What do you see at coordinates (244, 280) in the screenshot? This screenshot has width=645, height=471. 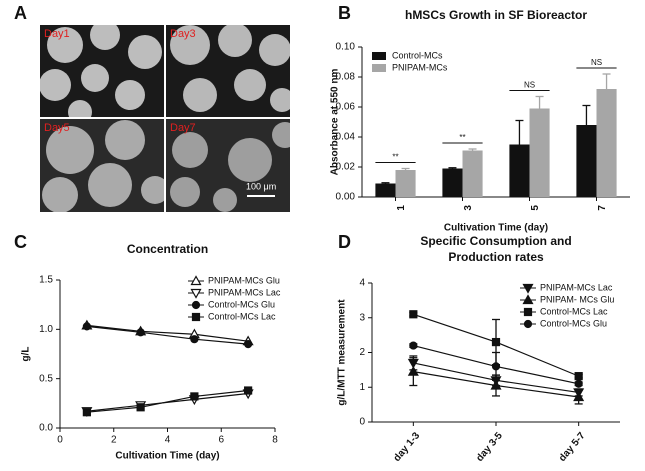 I see `legend-label: PNIPAM-MCs Glu` at bounding box center [244, 280].